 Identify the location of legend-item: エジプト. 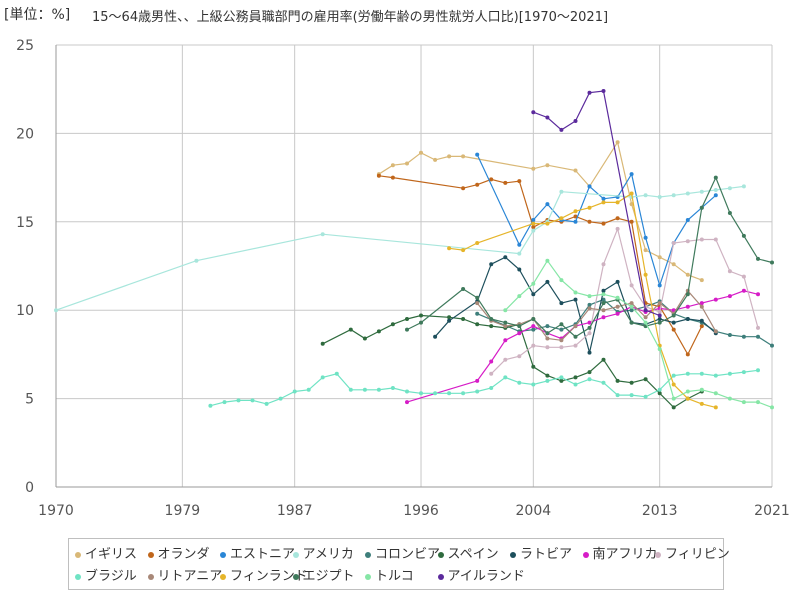
(323, 574).